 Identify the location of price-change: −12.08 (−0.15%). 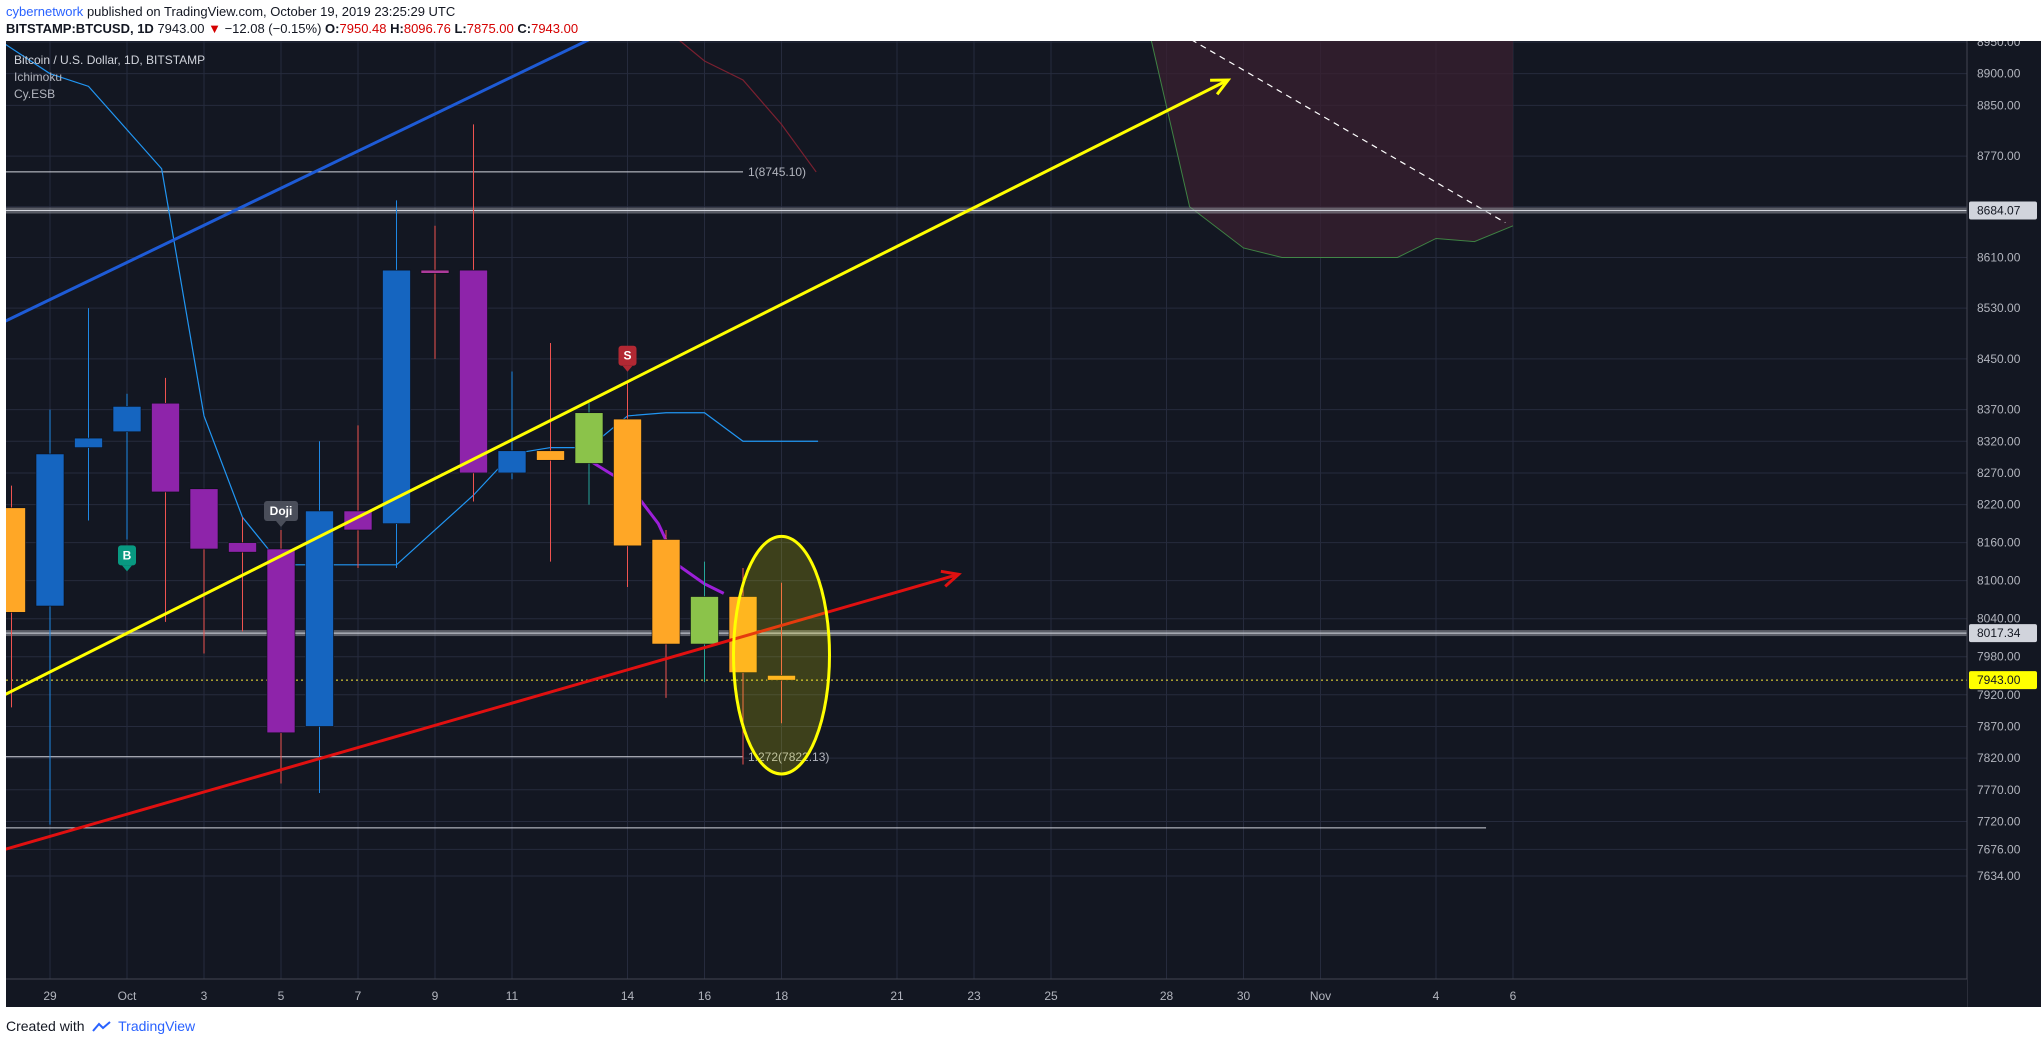
(273, 28).